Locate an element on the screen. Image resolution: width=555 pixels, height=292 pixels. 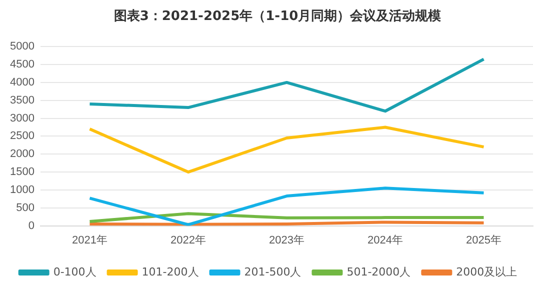
legend-label: 201-500人 is located at coordinates (273, 271).